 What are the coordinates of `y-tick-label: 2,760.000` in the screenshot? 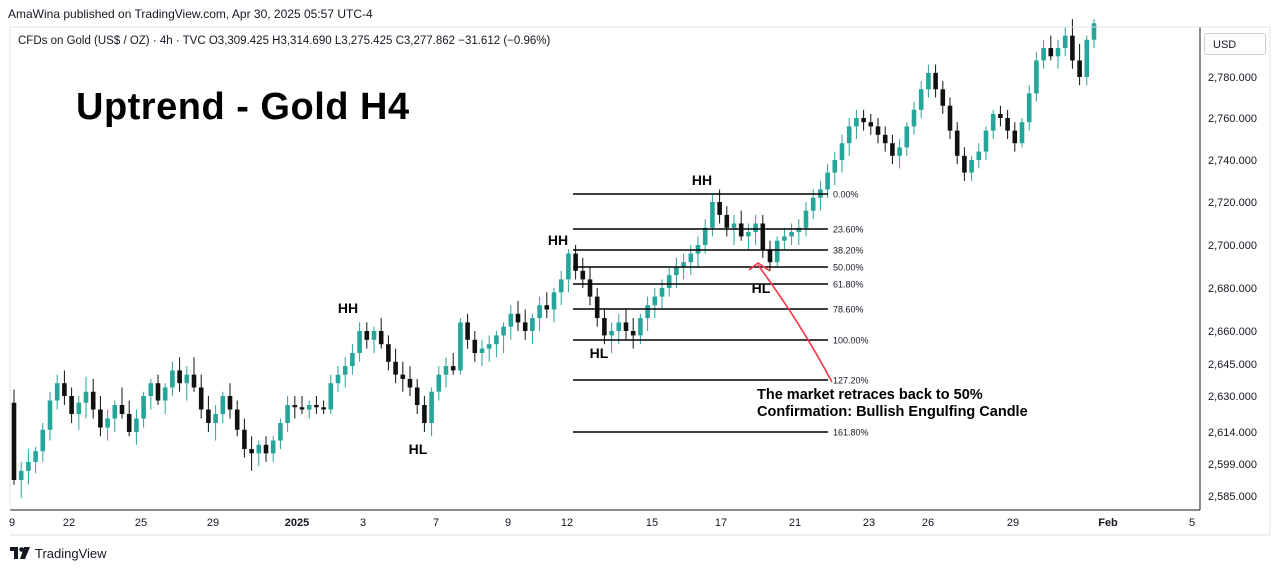 It's located at (1232, 119).